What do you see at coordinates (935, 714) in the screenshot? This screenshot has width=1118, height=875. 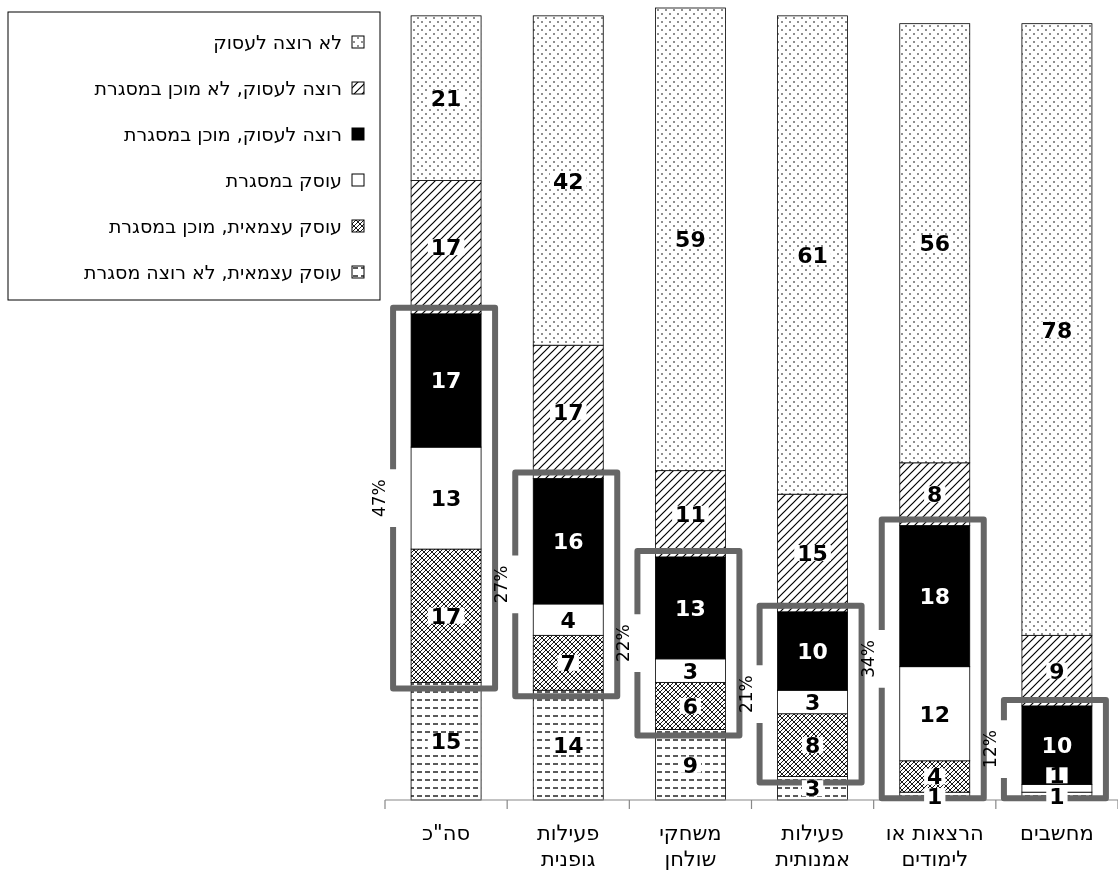 I see `data-label: 12` at bounding box center [935, 714].